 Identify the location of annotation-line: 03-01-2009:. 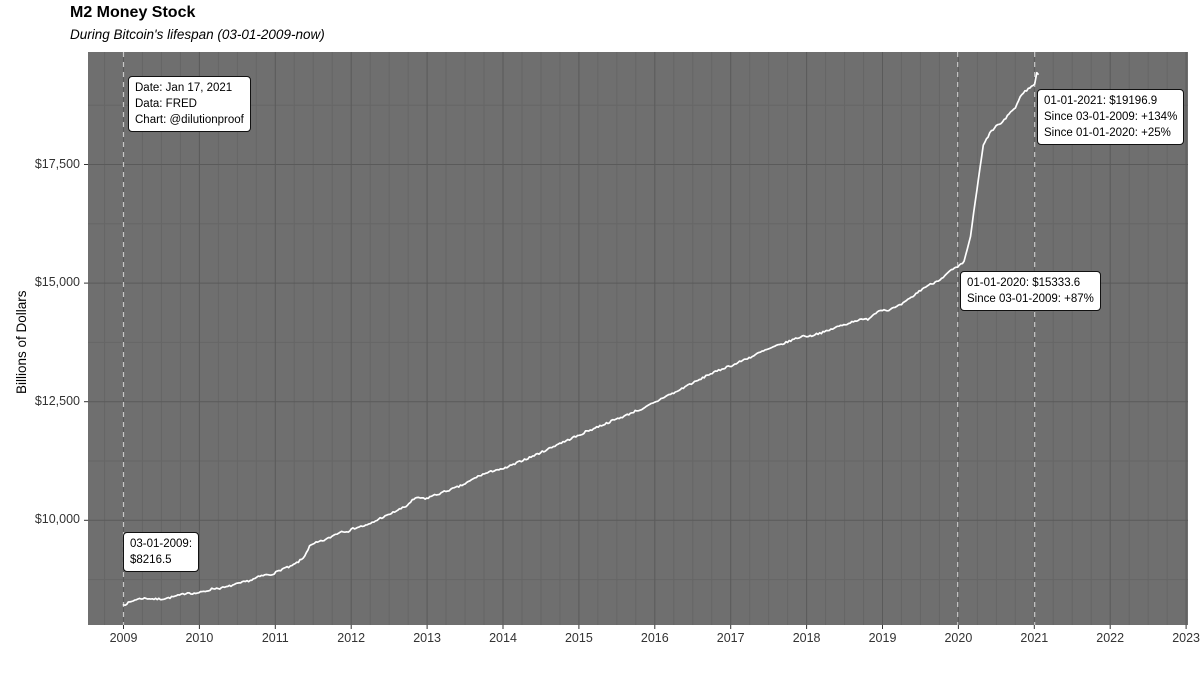
(161, 544).